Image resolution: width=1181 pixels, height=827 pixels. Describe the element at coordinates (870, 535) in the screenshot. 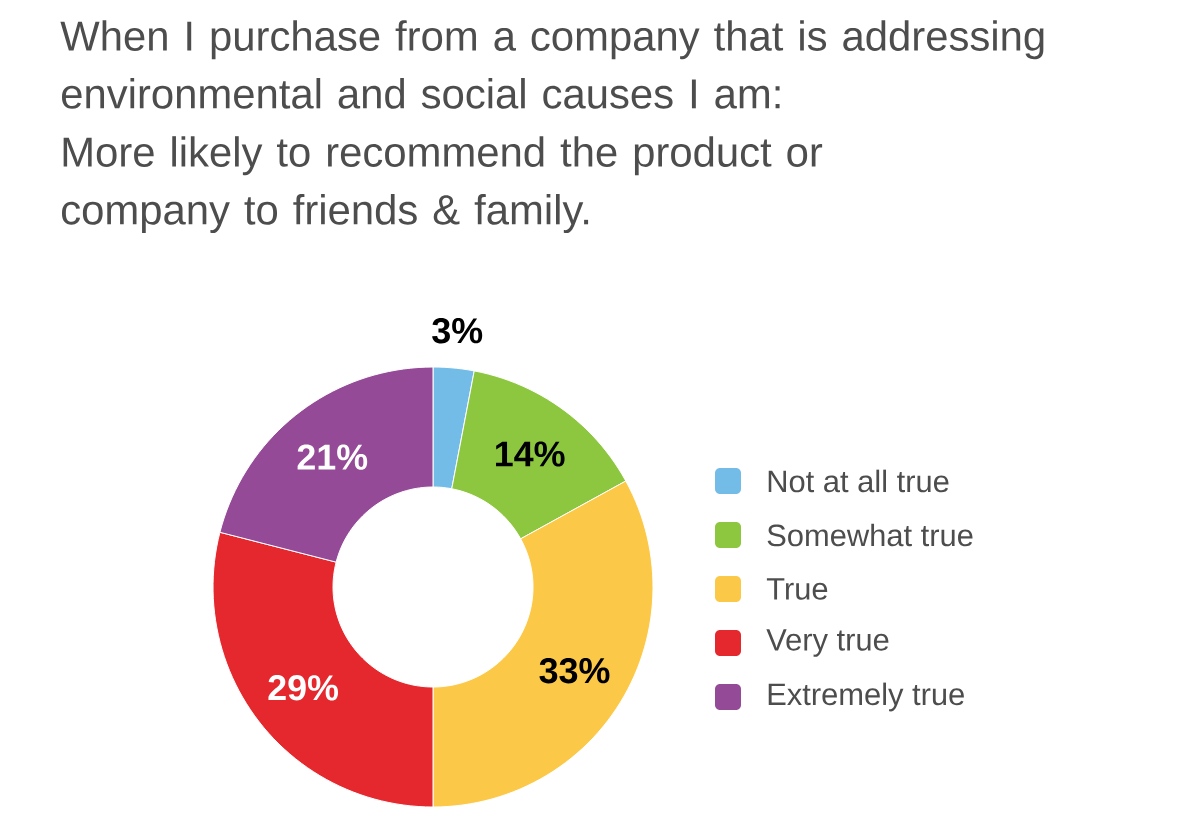

I see `legend-label: Somewhat true` at that location.